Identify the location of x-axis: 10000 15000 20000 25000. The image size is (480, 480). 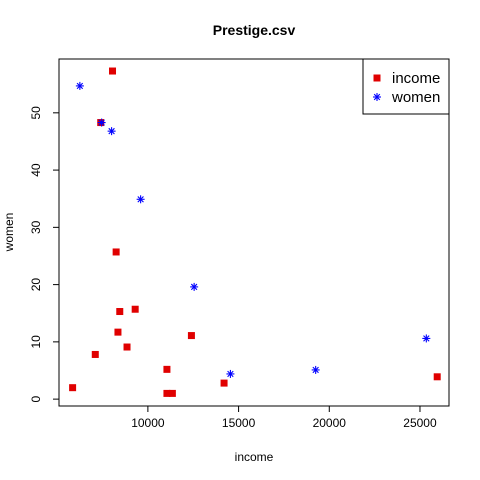
(284, 417).